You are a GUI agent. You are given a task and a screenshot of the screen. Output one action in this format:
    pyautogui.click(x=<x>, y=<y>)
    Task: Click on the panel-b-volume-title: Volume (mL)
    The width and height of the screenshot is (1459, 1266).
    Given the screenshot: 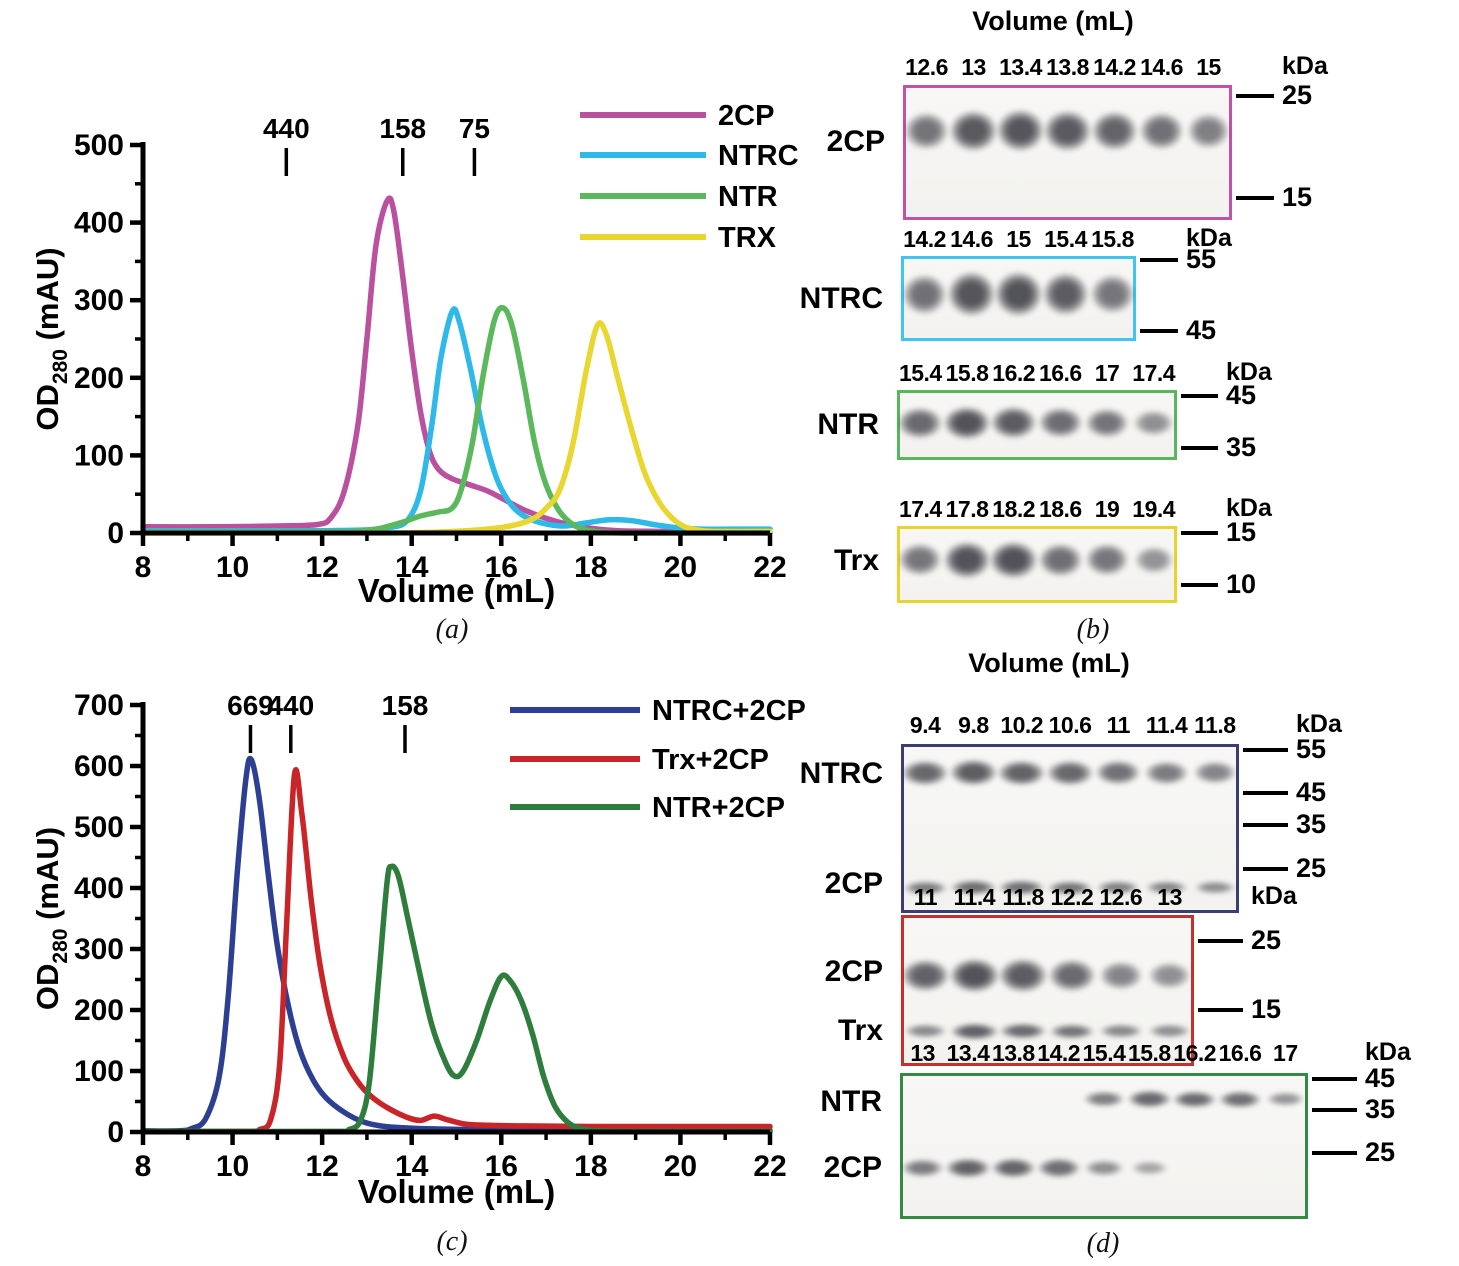 What is the action you would take?
    pyautogui.click(x=1053, y=21)
    